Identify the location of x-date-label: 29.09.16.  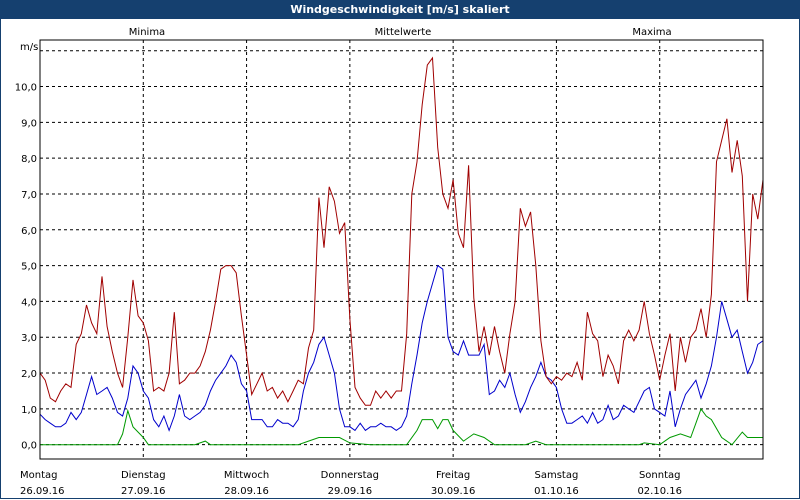
(350, 491).